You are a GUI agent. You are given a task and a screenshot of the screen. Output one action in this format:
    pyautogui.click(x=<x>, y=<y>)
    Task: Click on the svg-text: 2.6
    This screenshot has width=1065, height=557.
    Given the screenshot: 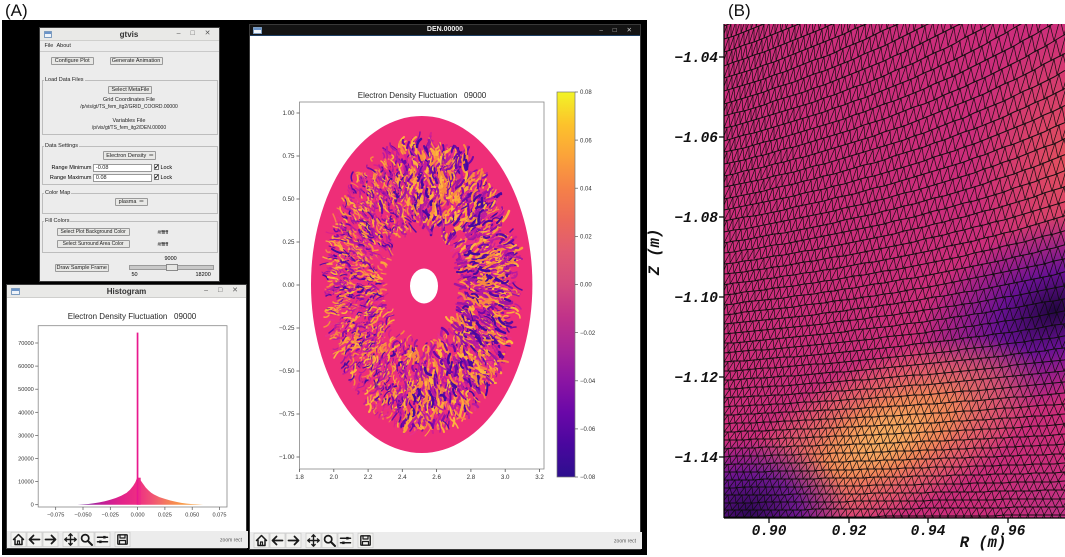 What is the action you would take?
    pyautogui.click(x=436, y=477)
    